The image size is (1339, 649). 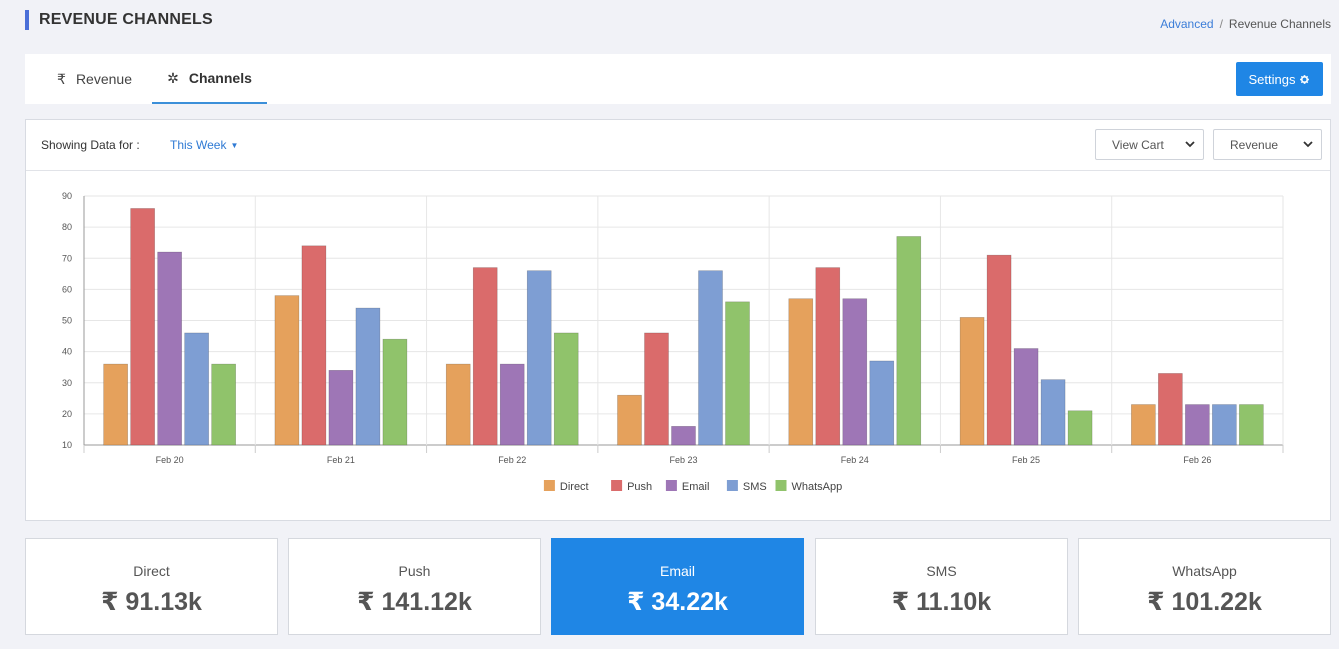 I want to click on y-tick-label: 70, so click(x=67, y=258).